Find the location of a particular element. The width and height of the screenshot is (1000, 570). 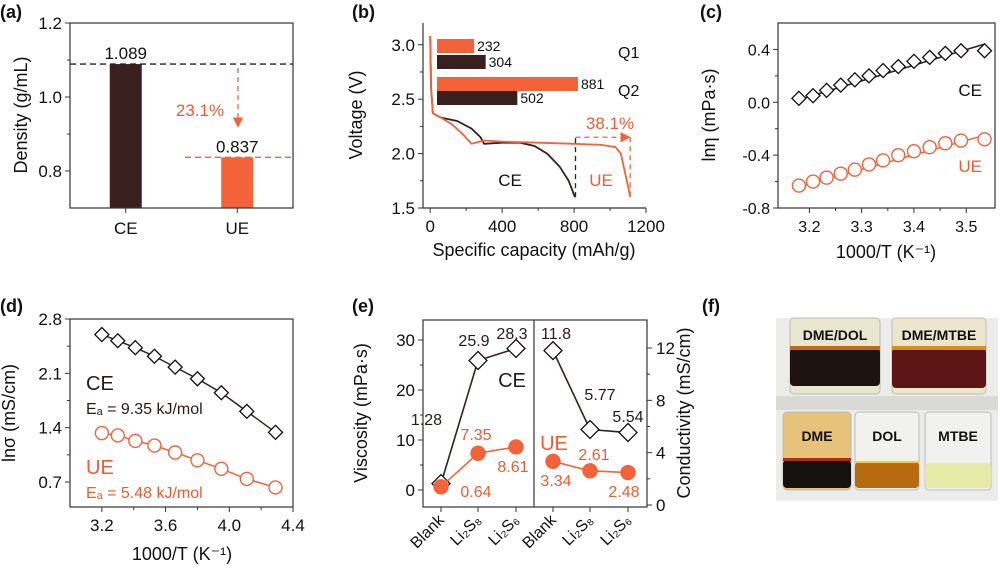

x-category-label: Li₂S₈ is located at coordinates (465, 530).